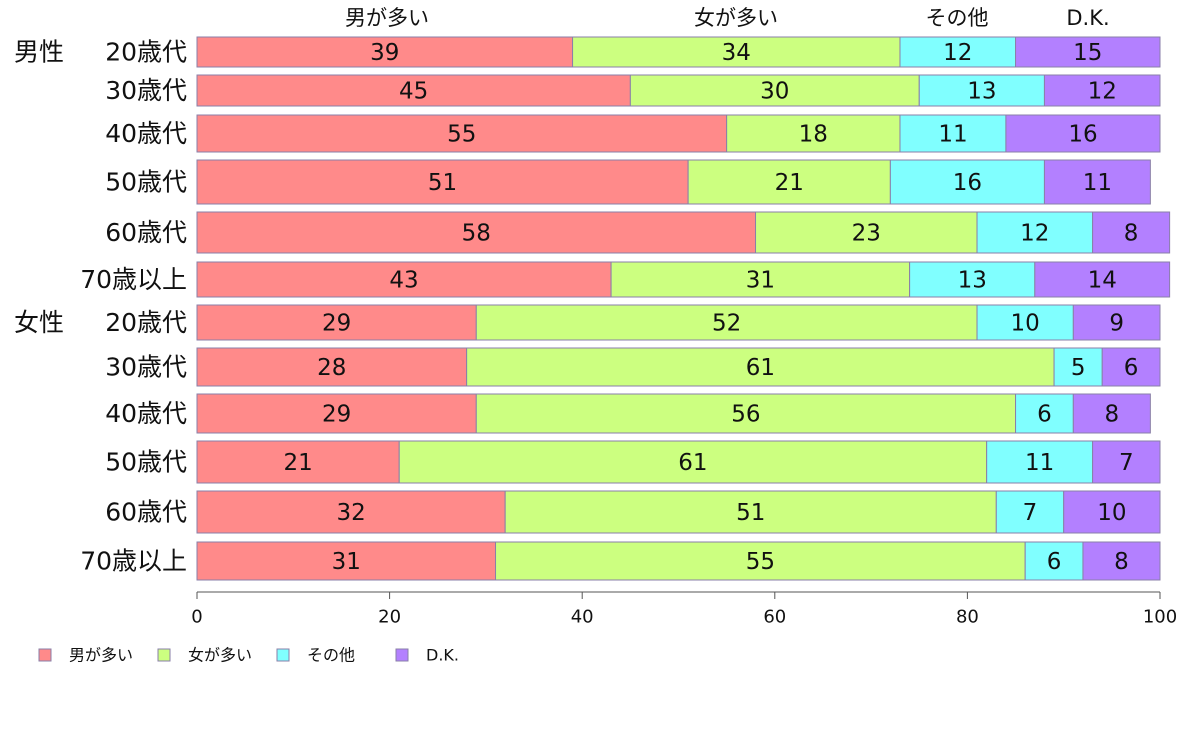  I want to click on group-label: 男性, so click(39, 52).